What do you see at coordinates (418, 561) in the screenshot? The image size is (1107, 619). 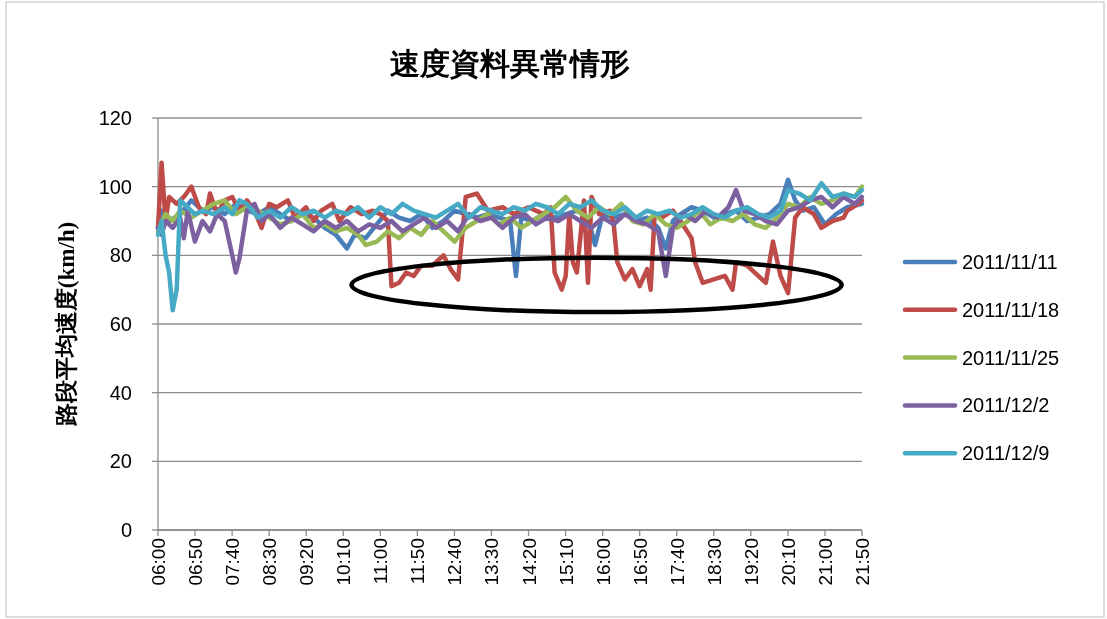 I see `x-tick-label: 11:50` at bounding box center [418, 561].